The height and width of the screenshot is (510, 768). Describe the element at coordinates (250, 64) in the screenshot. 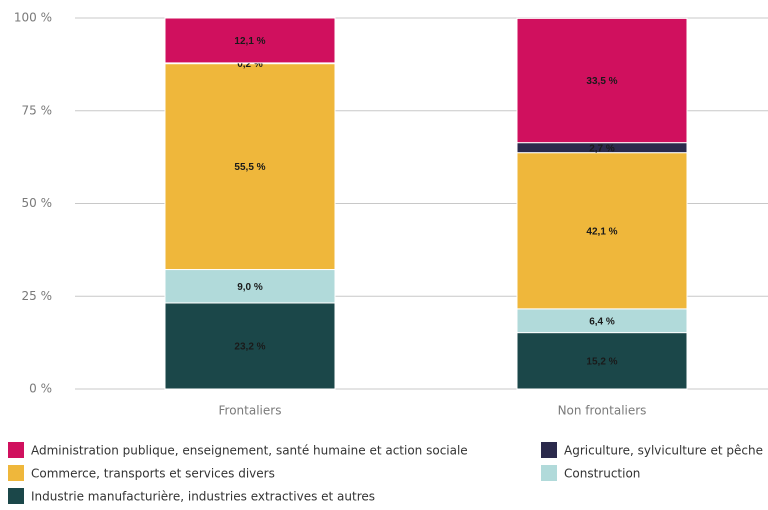

I see `data-label: 0,2 %` at that location.